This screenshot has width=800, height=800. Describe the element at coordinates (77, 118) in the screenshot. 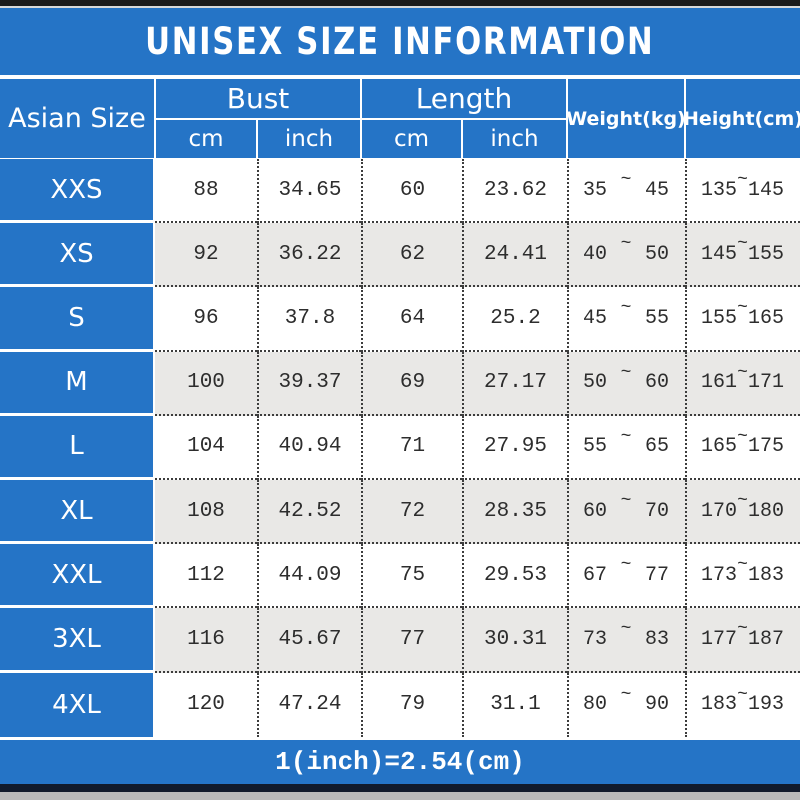

I see `column-header-asian-size: Asian Size` at that location.